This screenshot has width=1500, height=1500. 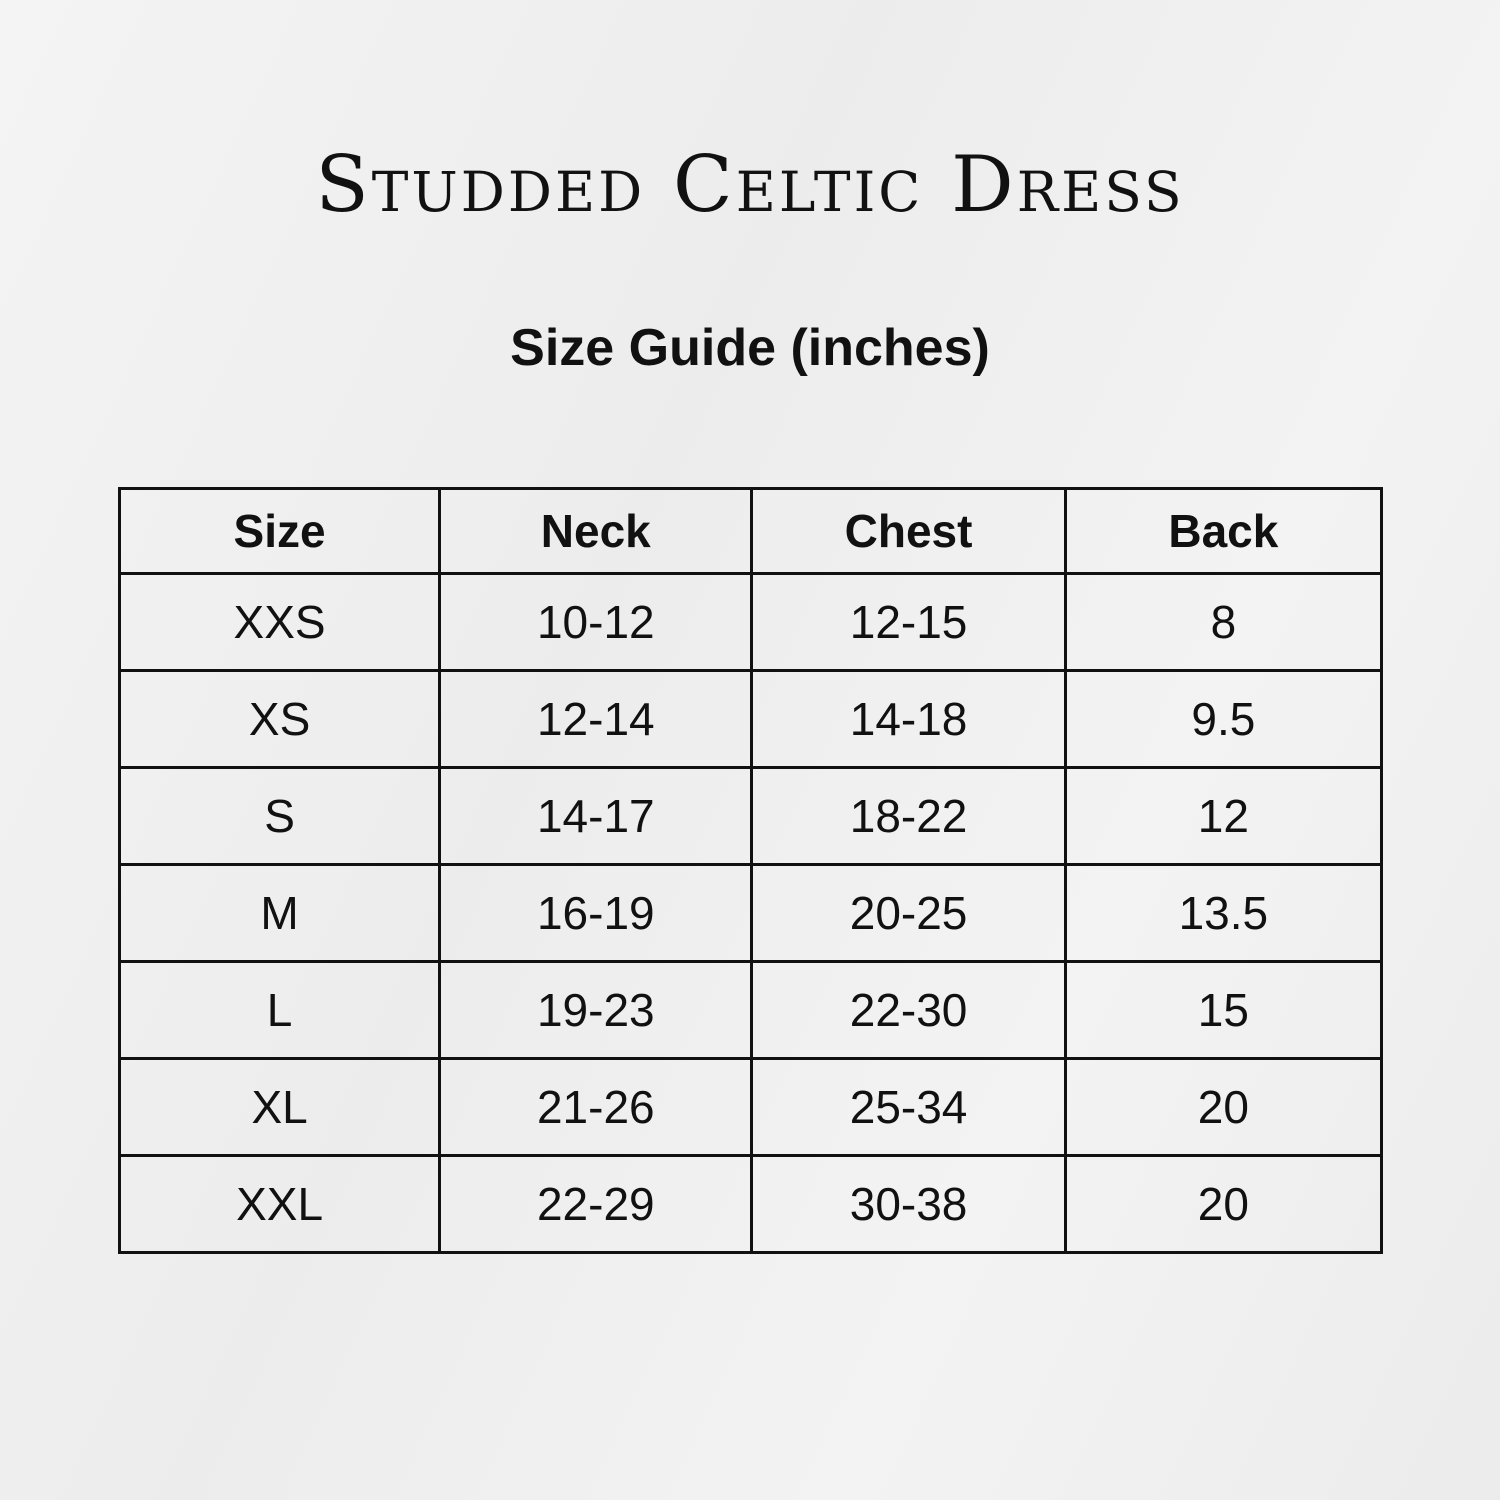 What do you see at coordinates (596, 816) in the screenshot?
I see `table-cell-neck: 14-17` at bounding box center [596, 816].